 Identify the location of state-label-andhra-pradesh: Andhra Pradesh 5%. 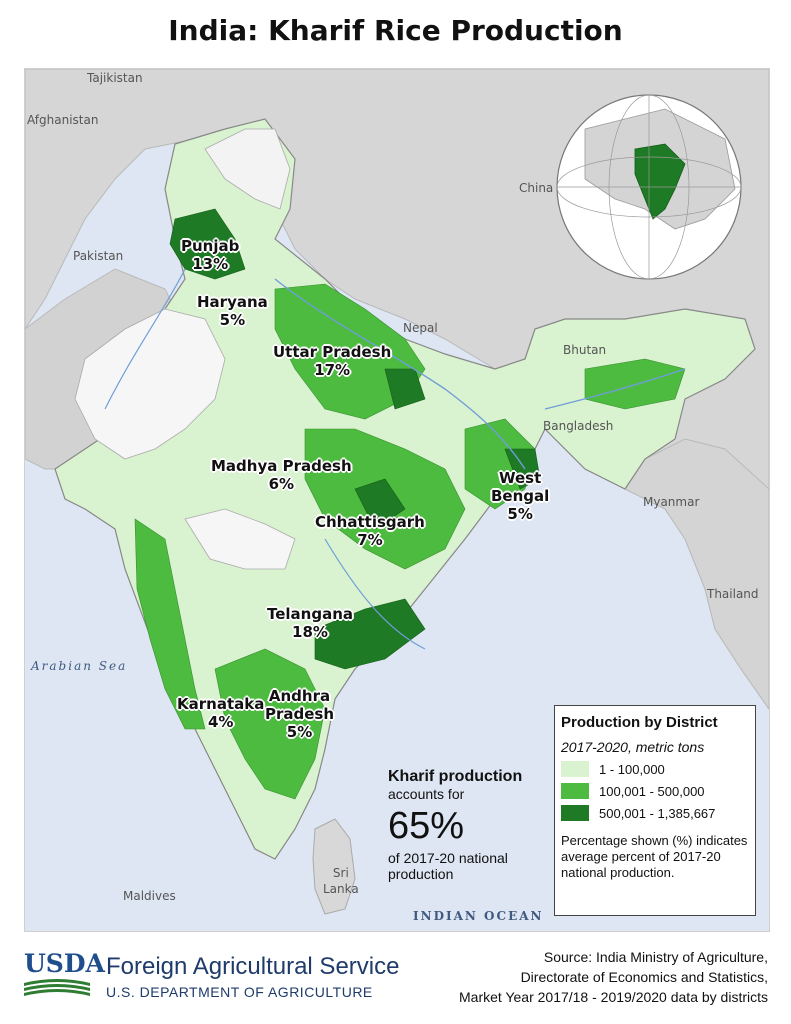
(299, 714).